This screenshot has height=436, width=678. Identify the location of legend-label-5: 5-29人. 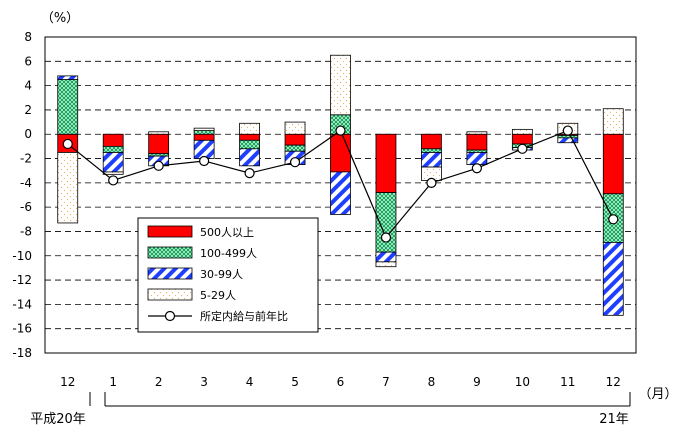
(218, 295).